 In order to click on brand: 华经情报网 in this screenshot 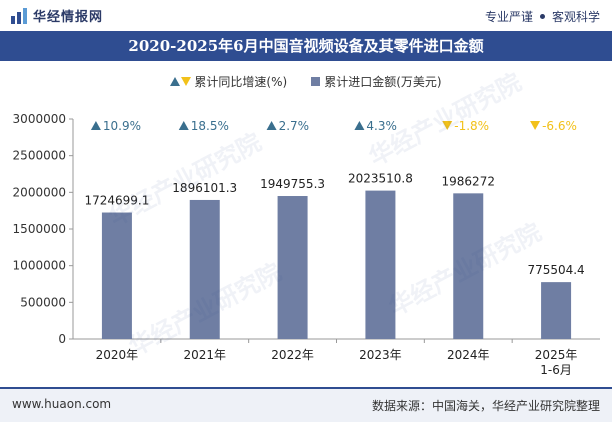, I will do `click(56, 15)`.